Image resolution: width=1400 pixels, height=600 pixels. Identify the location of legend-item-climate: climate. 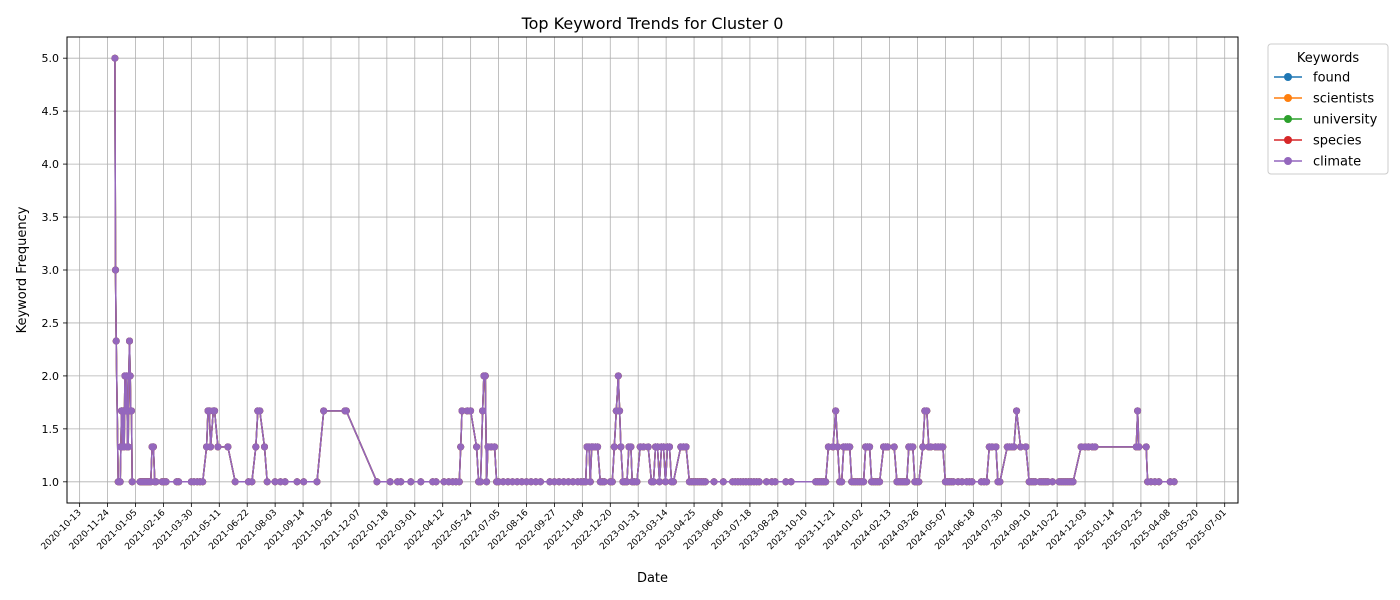
(1317, 162).